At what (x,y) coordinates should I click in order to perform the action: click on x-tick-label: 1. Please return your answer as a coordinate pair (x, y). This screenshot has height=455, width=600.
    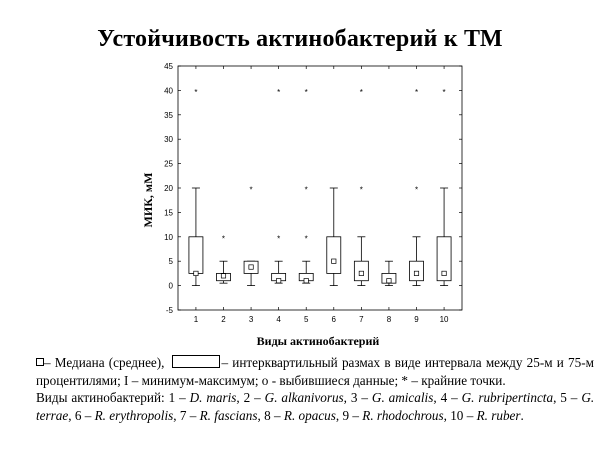
    Looking at the image, I should click on (196, 319).